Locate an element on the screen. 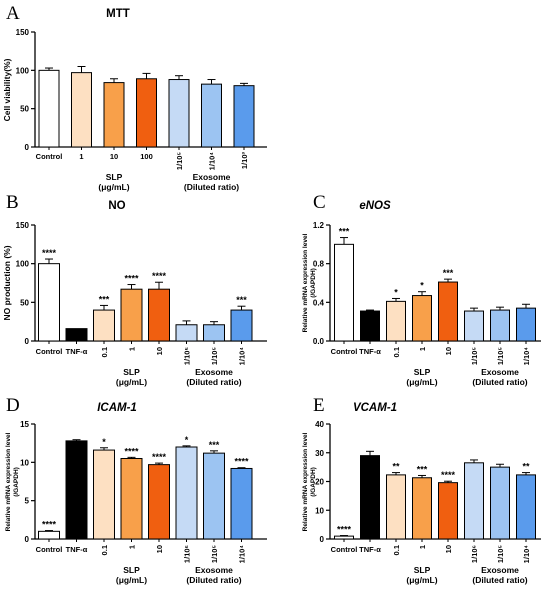 The height and width of the screenshot is (592, 550). y-tick-label: 0.4 is located at coordinates (319, 302).